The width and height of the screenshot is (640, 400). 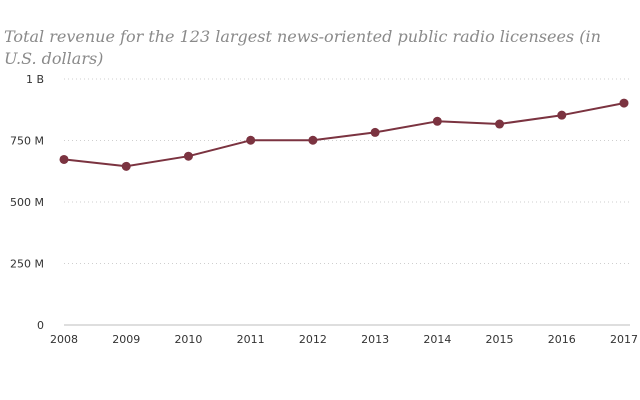 I want to click on series-line, so click(x=344, y=135).